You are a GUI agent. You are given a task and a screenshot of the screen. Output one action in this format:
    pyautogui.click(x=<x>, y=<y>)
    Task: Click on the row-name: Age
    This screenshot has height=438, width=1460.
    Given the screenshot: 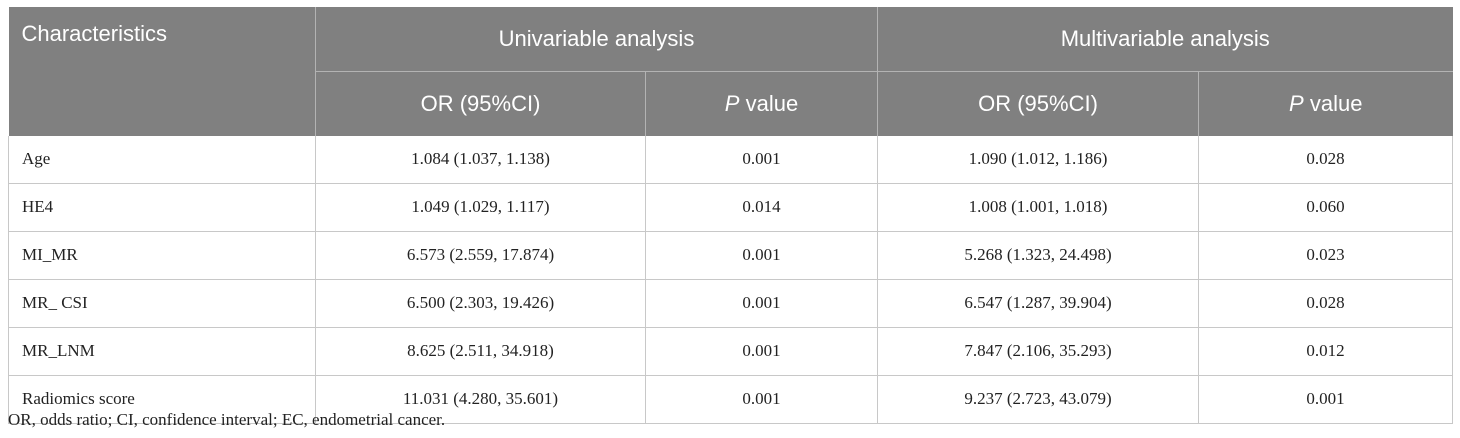 What is the action you would take?
    pyautogui.click(x=162, y=159)
    